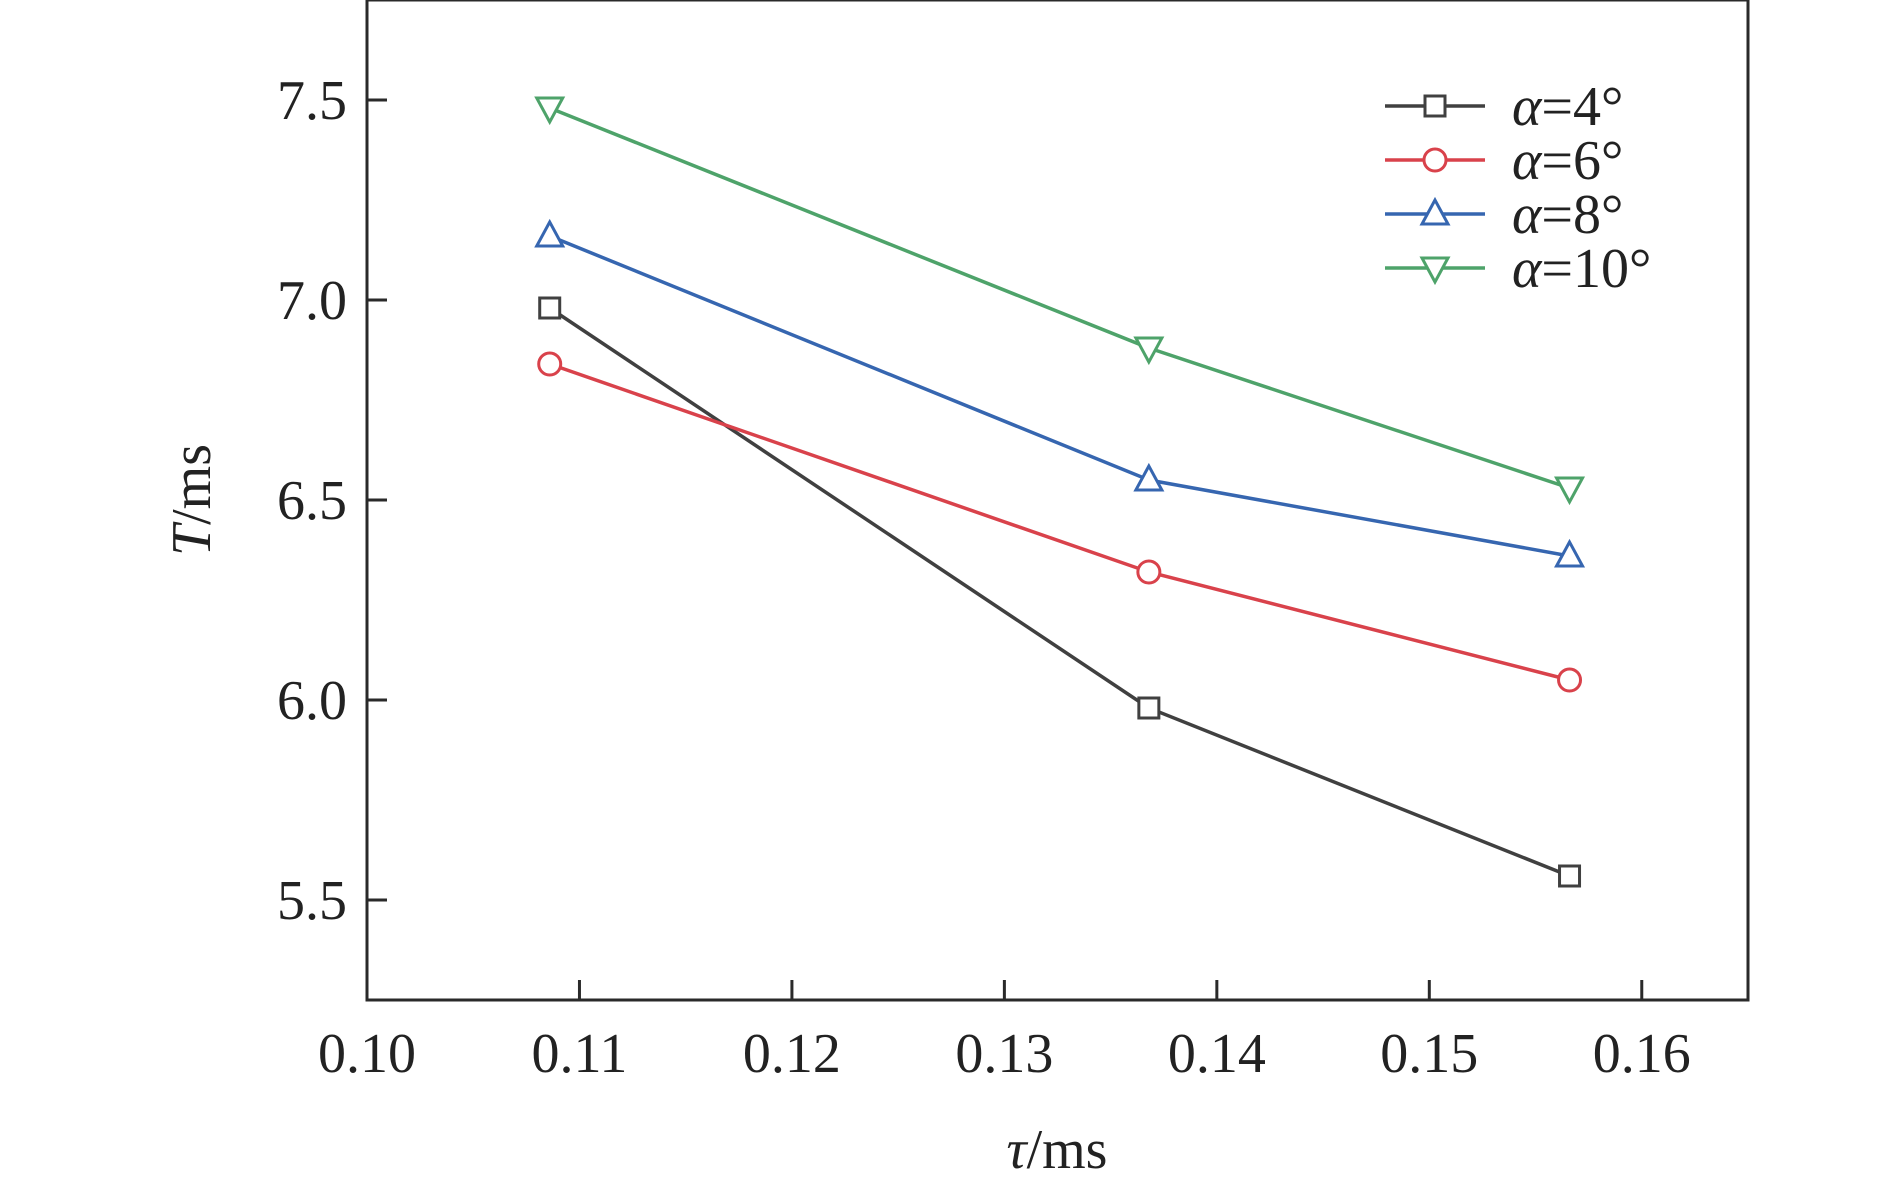 This screenshot has width=1890, height=1184. I want to click on legend-label-3: α=10°, so click(1581, 269).